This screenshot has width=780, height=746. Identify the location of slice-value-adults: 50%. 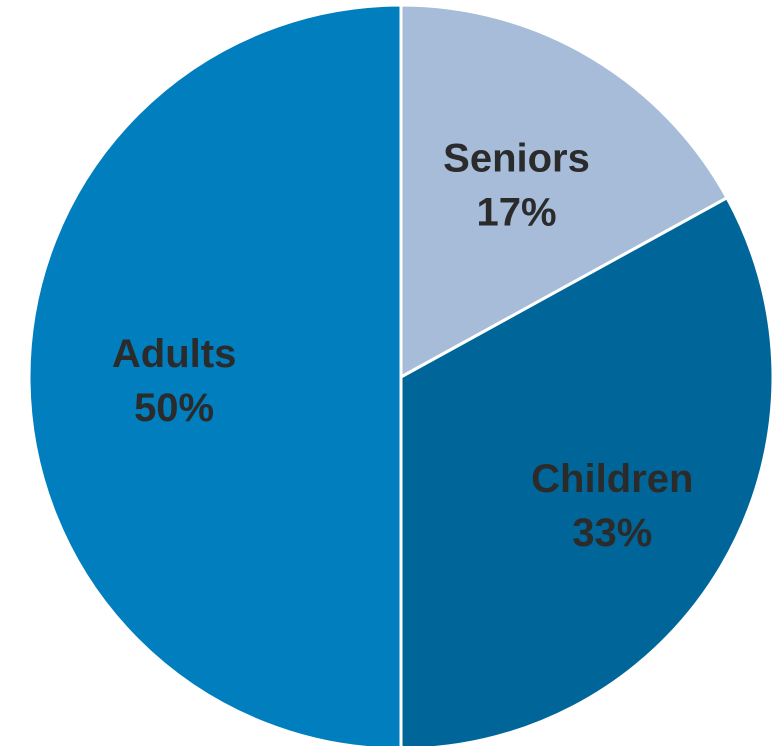
(174, 408).